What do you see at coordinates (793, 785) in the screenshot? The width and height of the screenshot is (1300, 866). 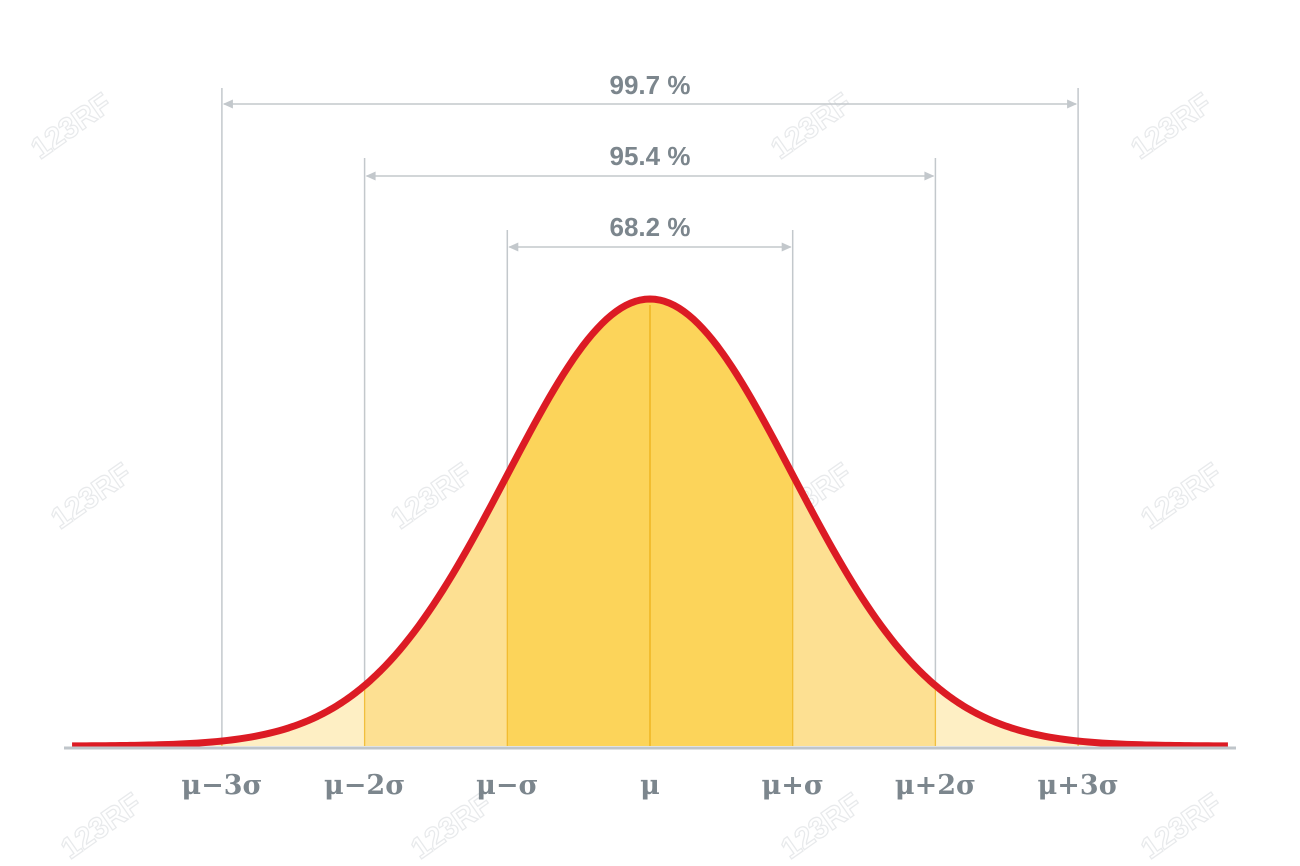 I see `x-tick-label: μ+σ` at bounding box center [793, 785].